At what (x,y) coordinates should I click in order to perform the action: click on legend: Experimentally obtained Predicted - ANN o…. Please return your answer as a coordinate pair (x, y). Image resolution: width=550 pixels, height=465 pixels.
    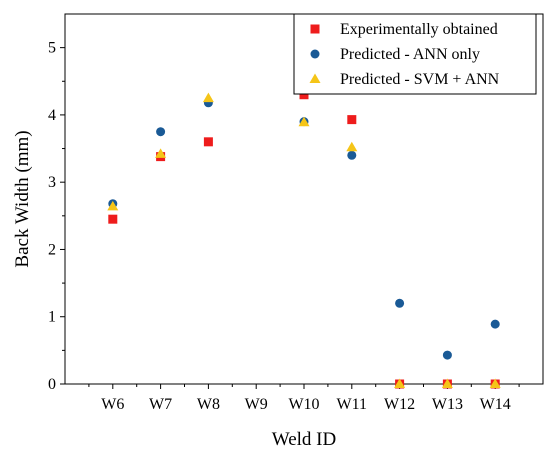
    Looking at the image, I should click on (415, 54).